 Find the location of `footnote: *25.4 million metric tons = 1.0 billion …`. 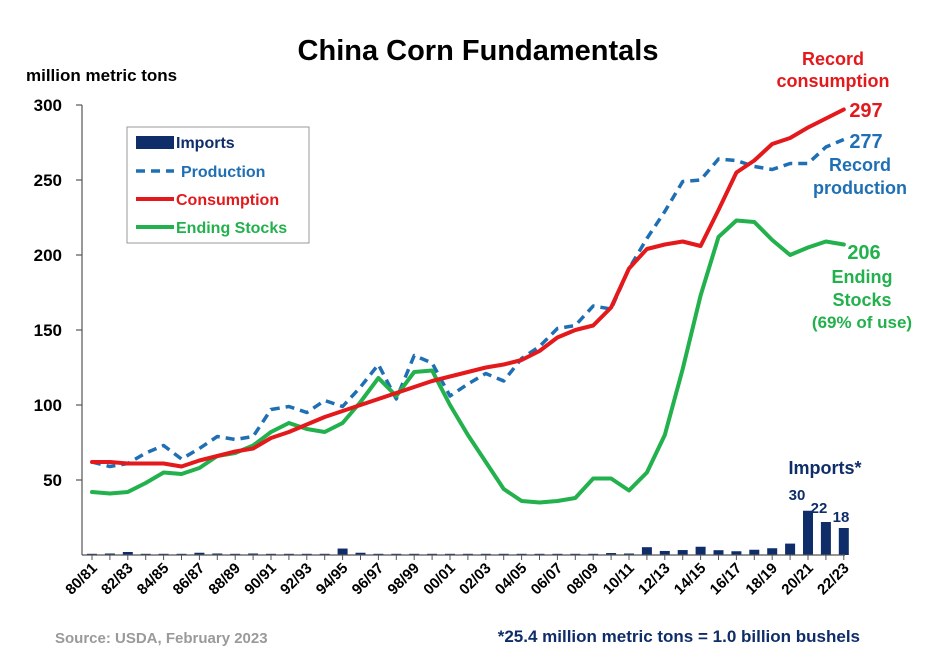

footnote: *25.4 million metric tons = 1.0 billion … is located at coordinates (679, 636).